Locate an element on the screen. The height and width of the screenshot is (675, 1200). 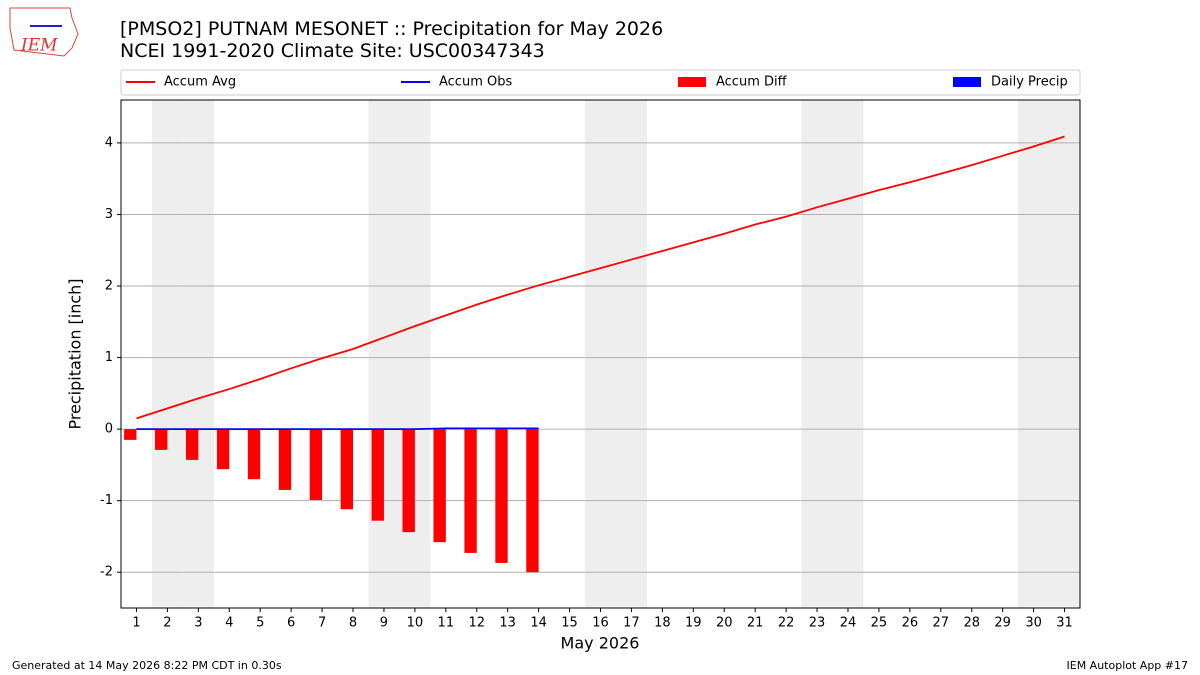
x-tick-label: 25 is located at coordinates (879, 623).